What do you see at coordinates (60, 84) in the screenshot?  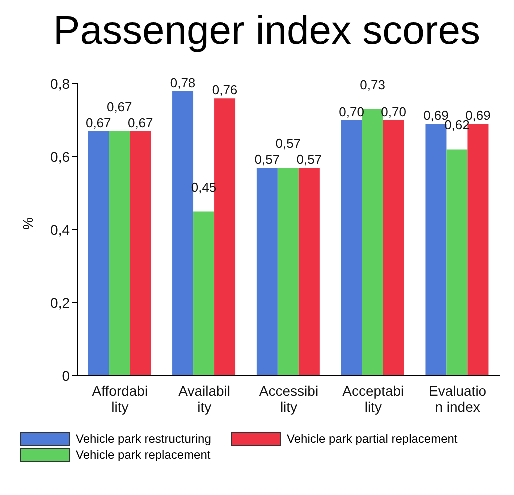 I see `y-tick-label: 0,8` at bounding box center [60, 84].